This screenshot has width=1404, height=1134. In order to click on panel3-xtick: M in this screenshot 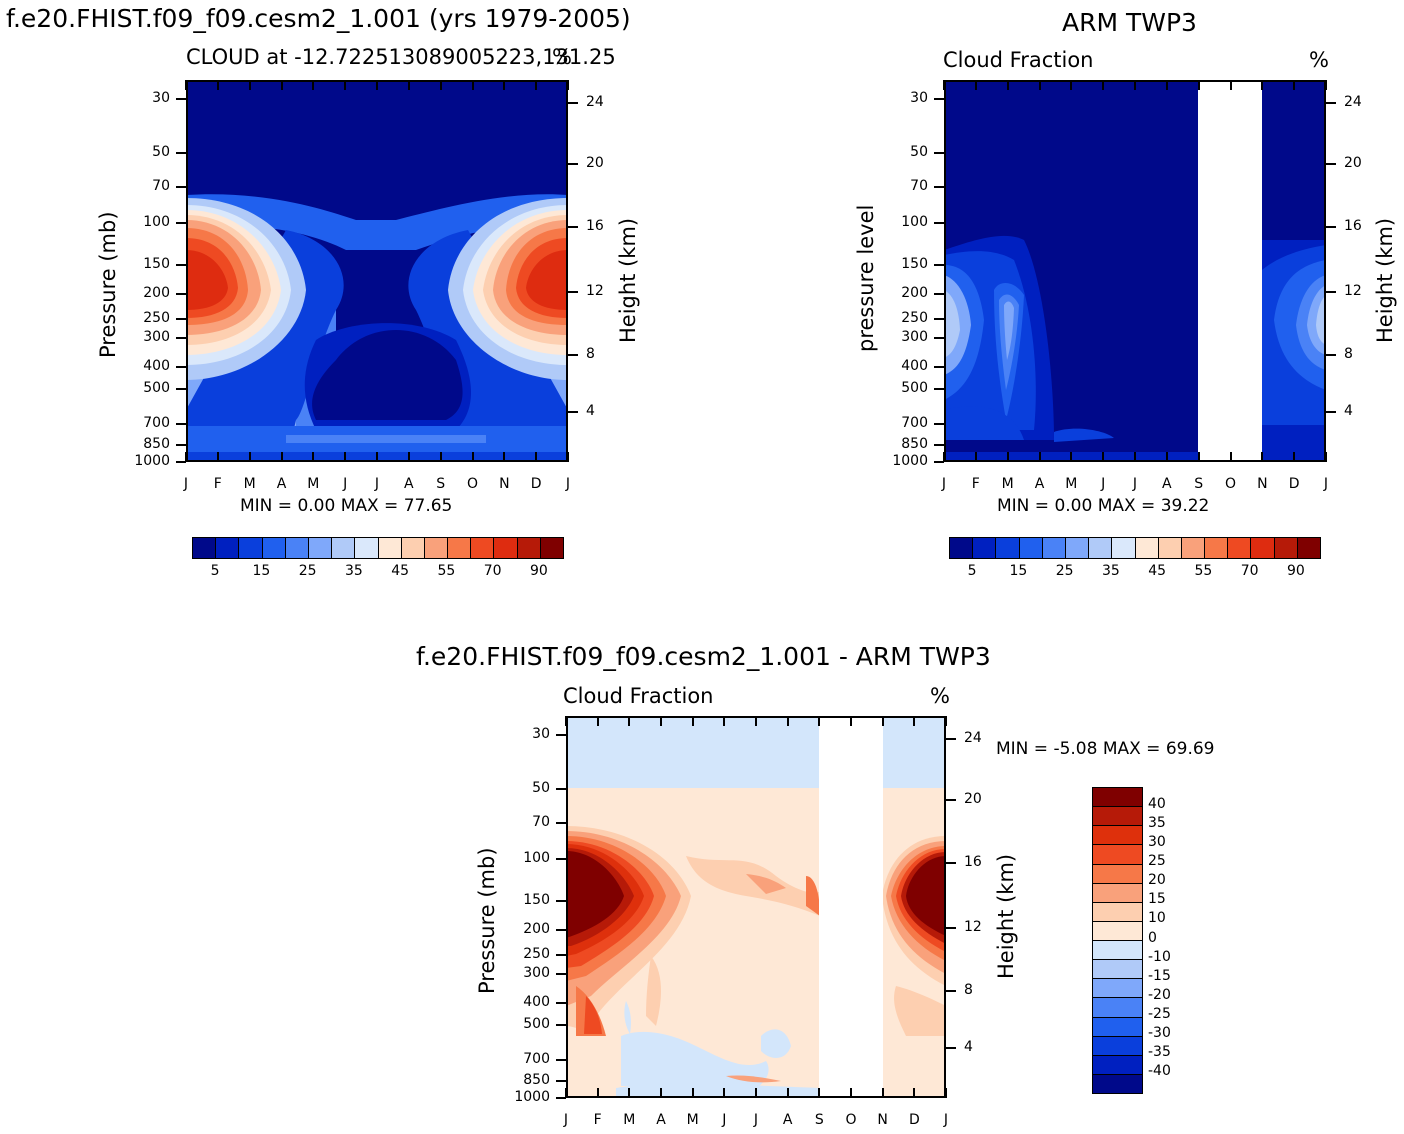, I will do `click(629, 1120)`.